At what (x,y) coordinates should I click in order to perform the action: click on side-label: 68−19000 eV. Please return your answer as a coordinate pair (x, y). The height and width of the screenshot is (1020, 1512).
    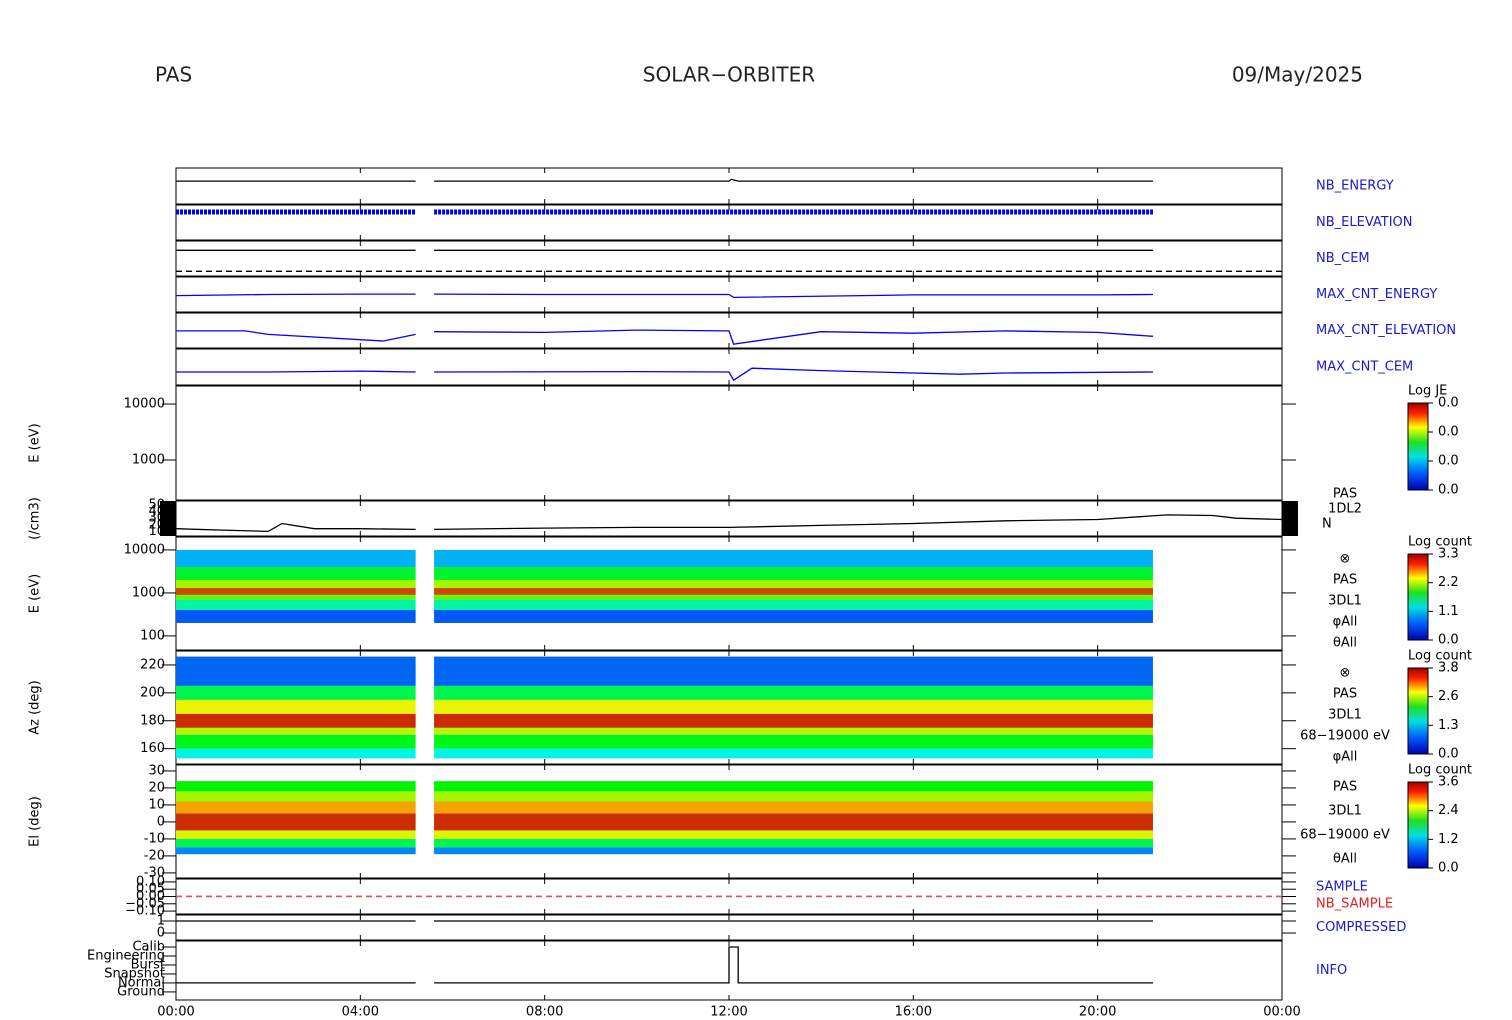
    Looking at the image, I should click on (1345, 736).